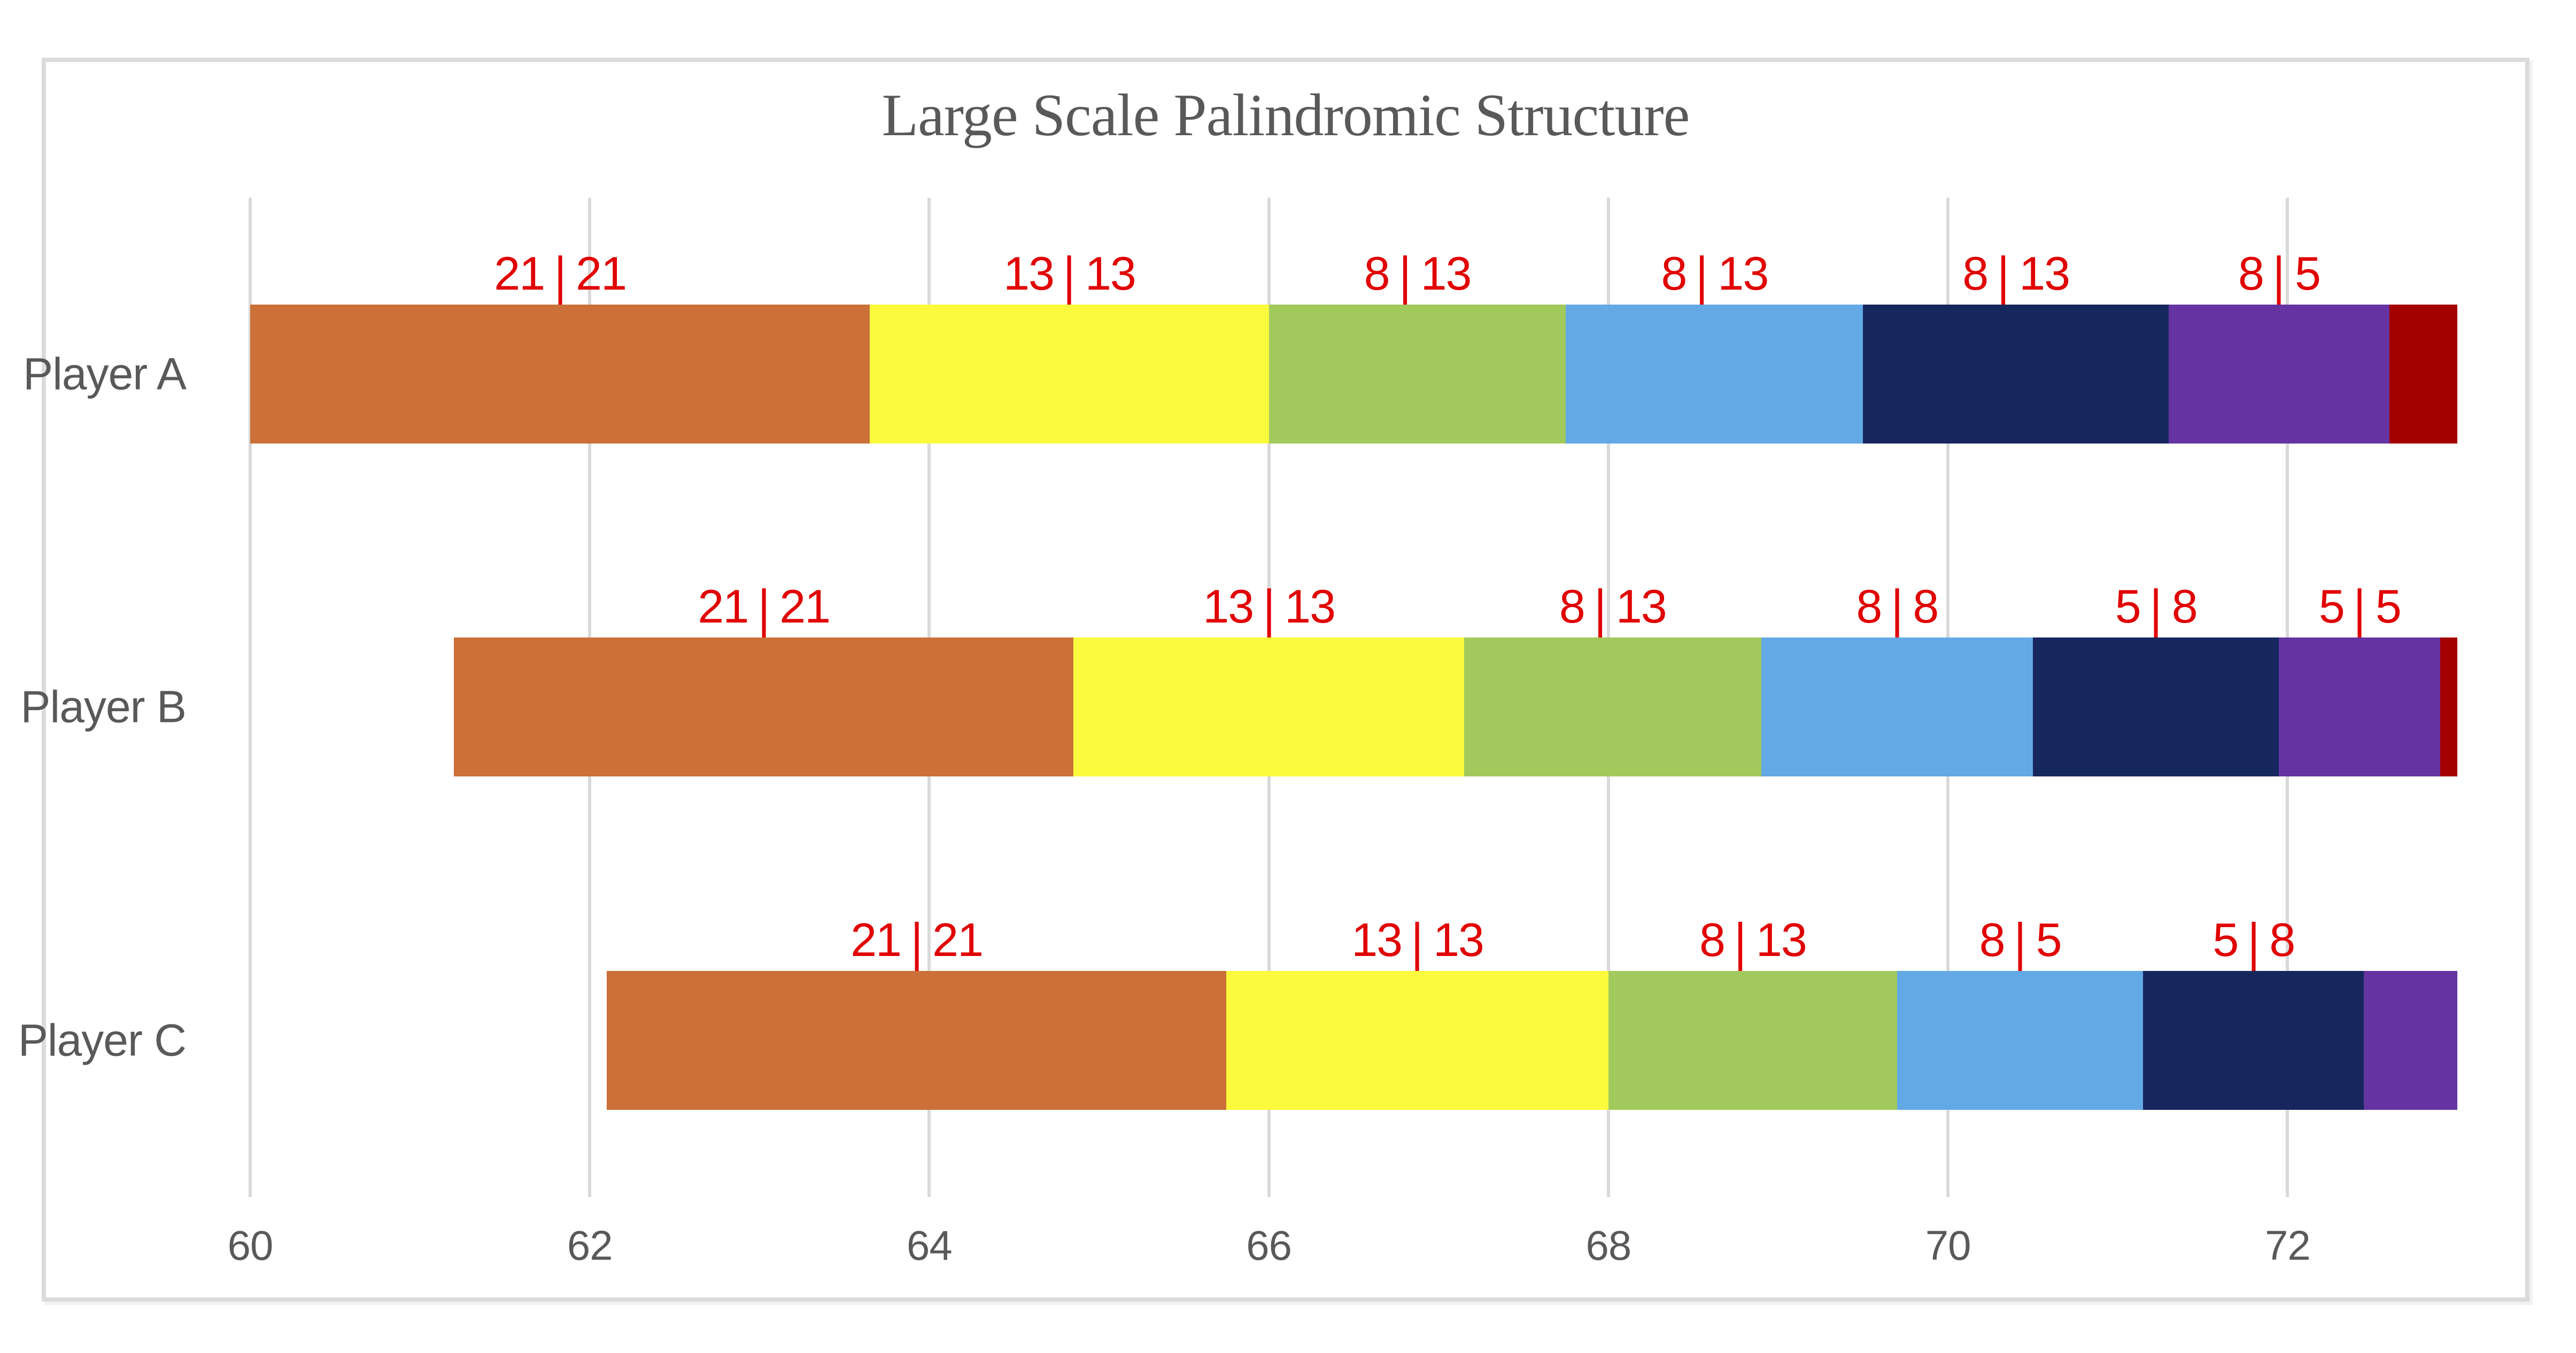 Image resolution: width=2576 pixels, height=1353 pixels. I want to click on bar-segment-dark_red, so click(2423, 375).